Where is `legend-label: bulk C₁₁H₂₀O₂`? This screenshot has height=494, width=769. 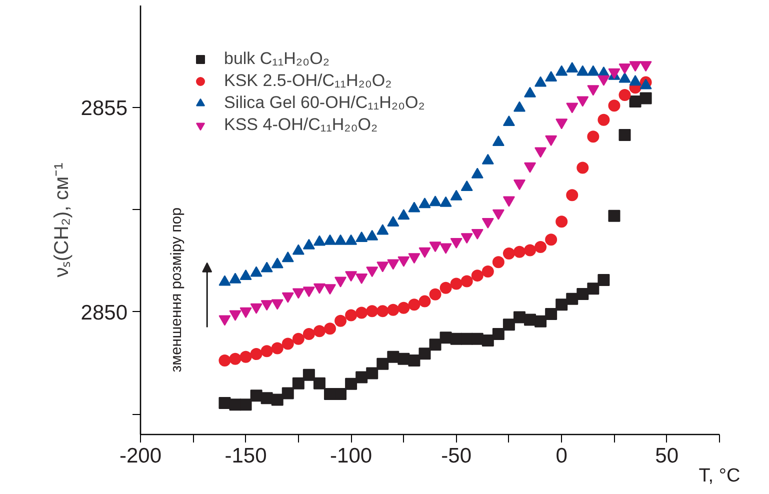 legend-label: bulk C₁₁H₂₀O₂ is located at coordinates (277, 59).